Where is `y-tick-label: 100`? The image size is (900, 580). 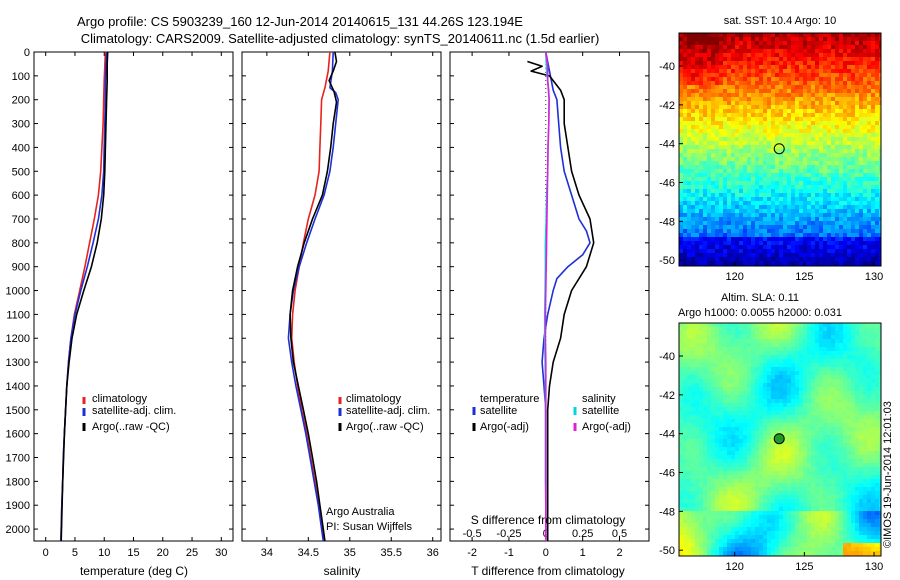
y-tick-label: 100 is located at coordinates (21, 77).